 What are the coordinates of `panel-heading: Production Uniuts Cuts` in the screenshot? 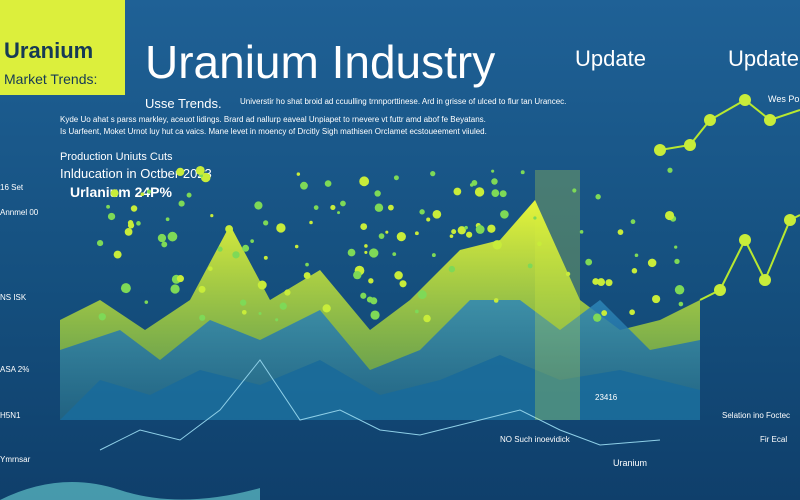 It's located at (116, 157).